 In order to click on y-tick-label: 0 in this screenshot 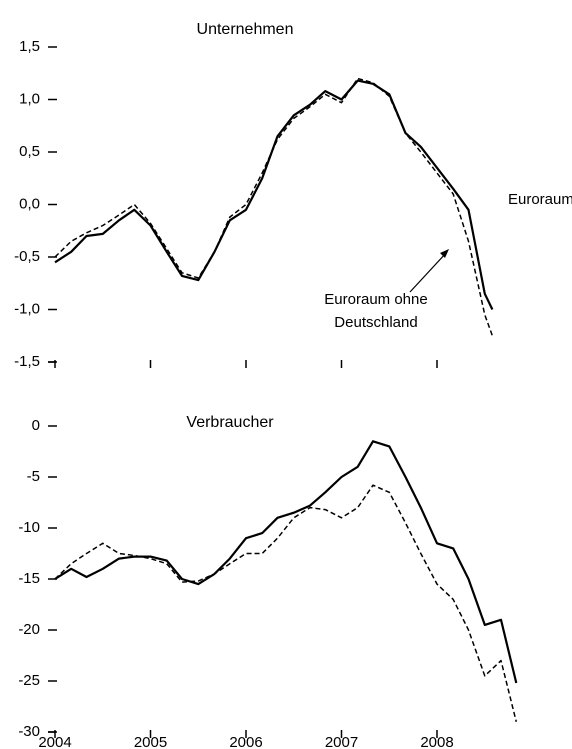, I will do `click(36, 425)`.